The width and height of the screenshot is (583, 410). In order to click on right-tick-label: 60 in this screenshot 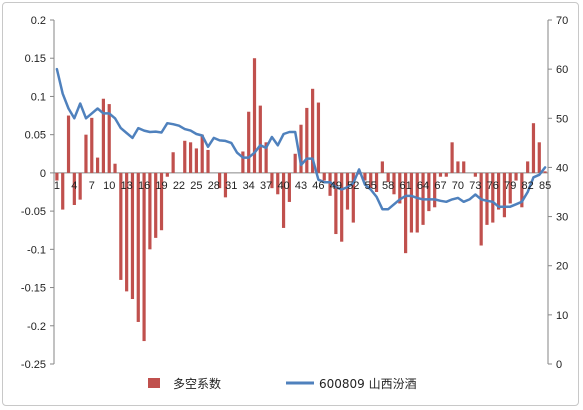, I will do `click(562, 70)`.